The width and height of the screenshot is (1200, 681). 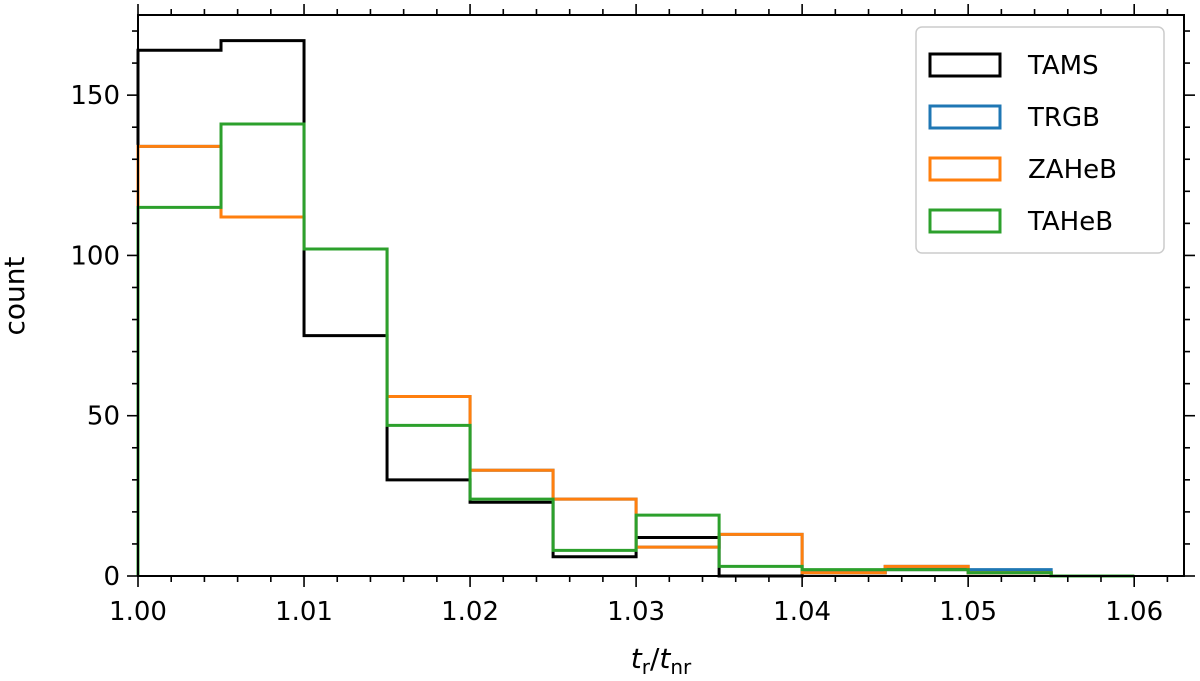 What do you see at coordinates (111, 577) in the screenshot?
I see `y-tick-label: 0` at bounding box center [111, 577].